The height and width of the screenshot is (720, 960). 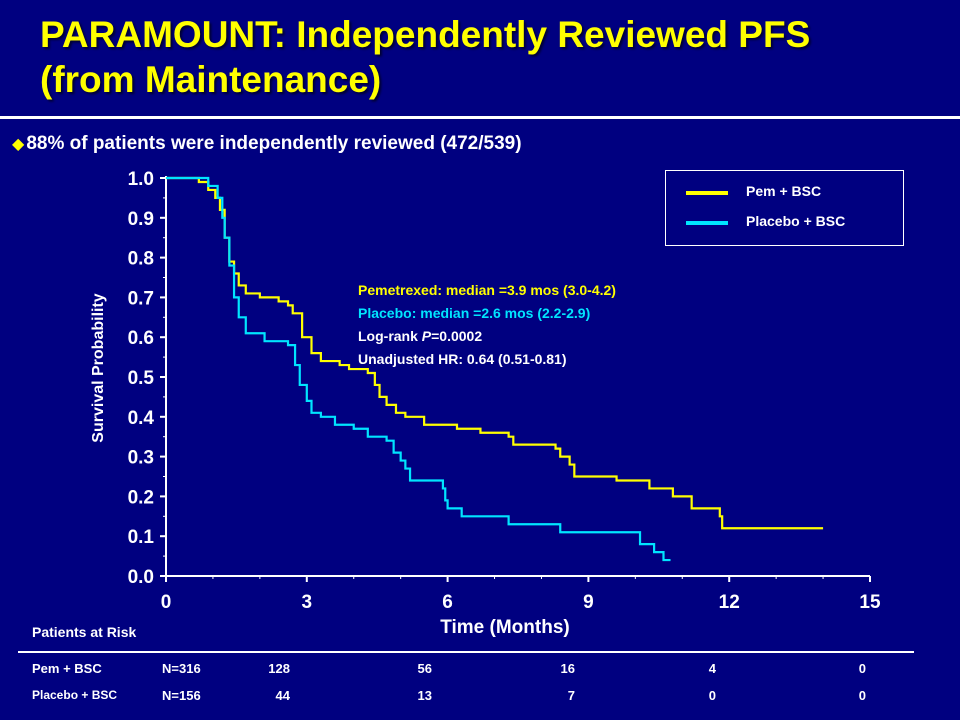 What do you see at coordinates (487, 290) in the screenshot?
I see `annotation-pemetrexed-median: Pemetrexed: median =3.9 mos (3.0-4.2)` at bounding box center [487, 290].